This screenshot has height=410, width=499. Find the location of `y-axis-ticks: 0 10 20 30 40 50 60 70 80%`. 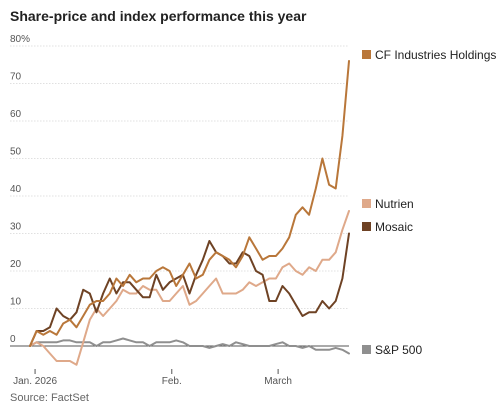

y-axis-ticks: 0 10 20 30 40 50 60 70 80% is located at coordinates (20, 189).